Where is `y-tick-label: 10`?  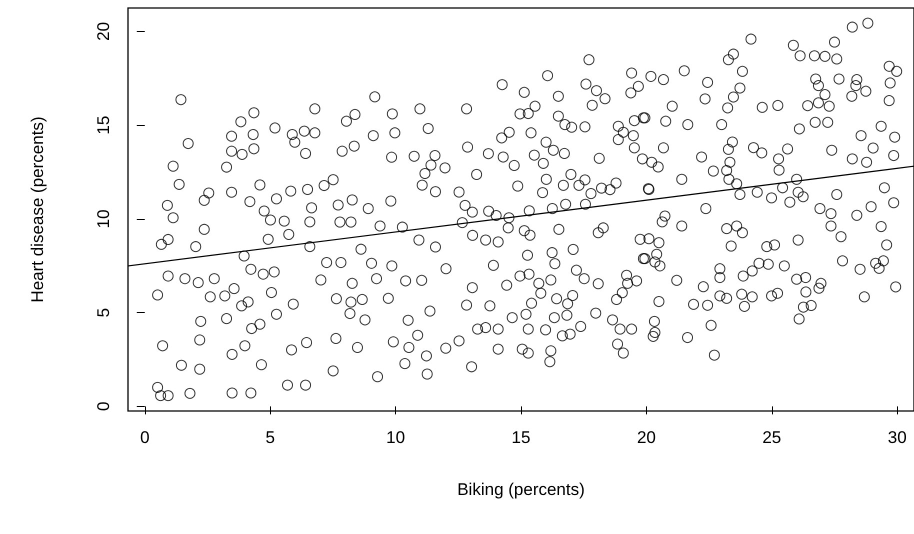
y-tick-label: 10 is located at coordinates (103, 218).